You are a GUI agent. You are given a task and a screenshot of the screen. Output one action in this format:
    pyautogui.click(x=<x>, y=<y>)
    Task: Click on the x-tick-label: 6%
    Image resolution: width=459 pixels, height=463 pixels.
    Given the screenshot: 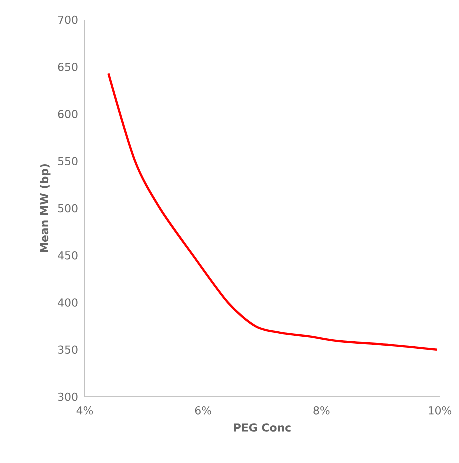 What is the action you would take?
    pyautogui.click(x=203, y=410)
    